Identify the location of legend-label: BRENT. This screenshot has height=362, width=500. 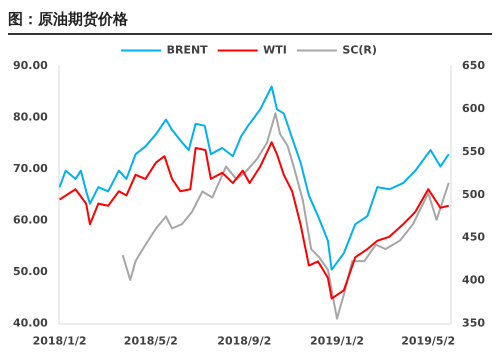
(187, 49).